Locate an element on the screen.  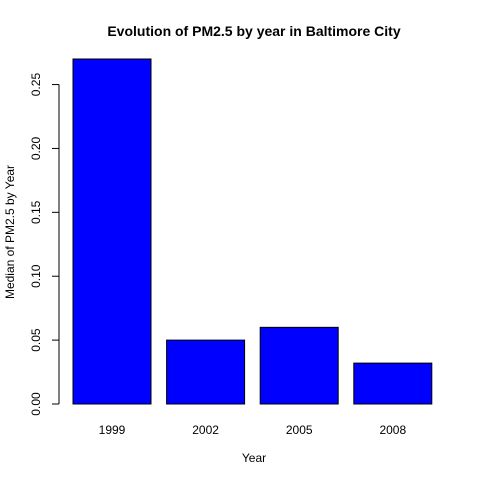
y-tick-label: 0.20 is located at coordinates (36, 148).